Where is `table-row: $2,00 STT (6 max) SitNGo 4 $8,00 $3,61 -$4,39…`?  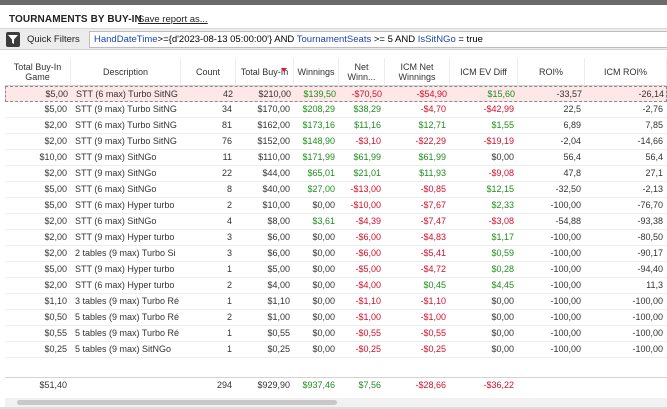
table-row: $2,00 STT (6 max) SitNGo 4 $8,00 $3,61 -$4,39… is located at coordinates (336, 222).